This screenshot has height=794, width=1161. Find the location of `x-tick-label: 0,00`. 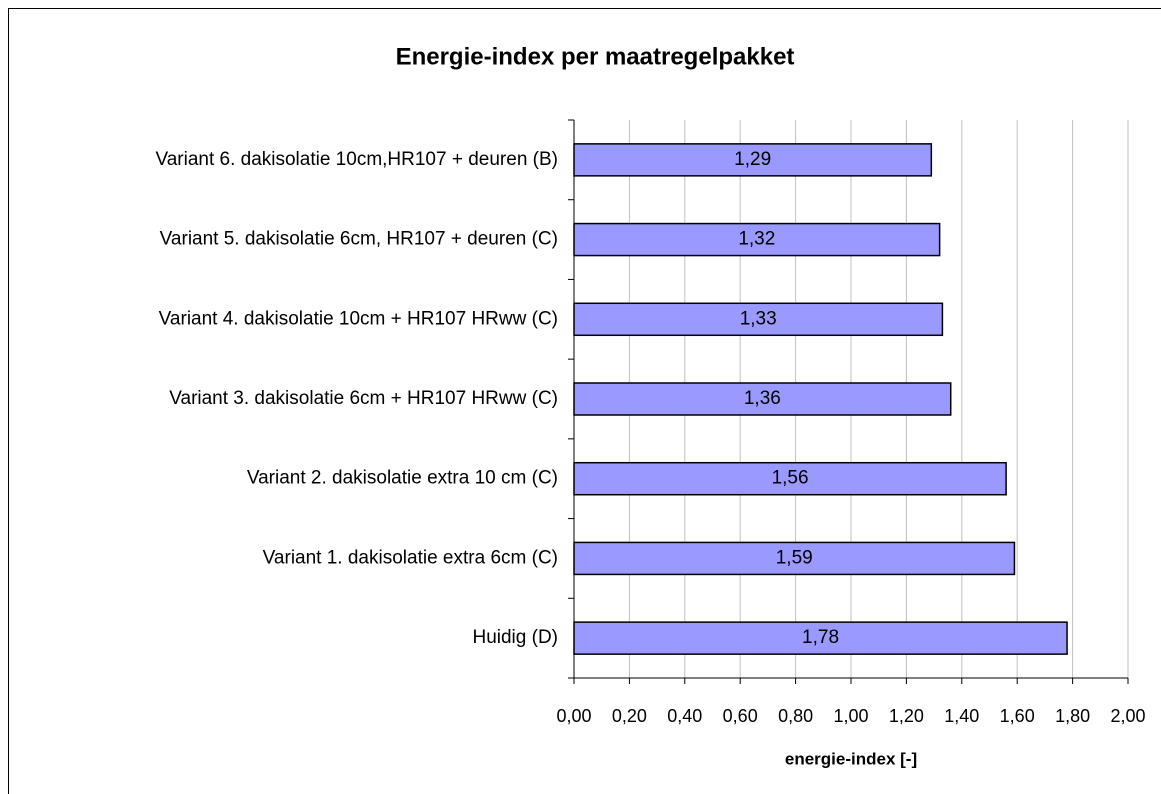

x-tick-label: 0,00 is located at coordinates (573, 716).